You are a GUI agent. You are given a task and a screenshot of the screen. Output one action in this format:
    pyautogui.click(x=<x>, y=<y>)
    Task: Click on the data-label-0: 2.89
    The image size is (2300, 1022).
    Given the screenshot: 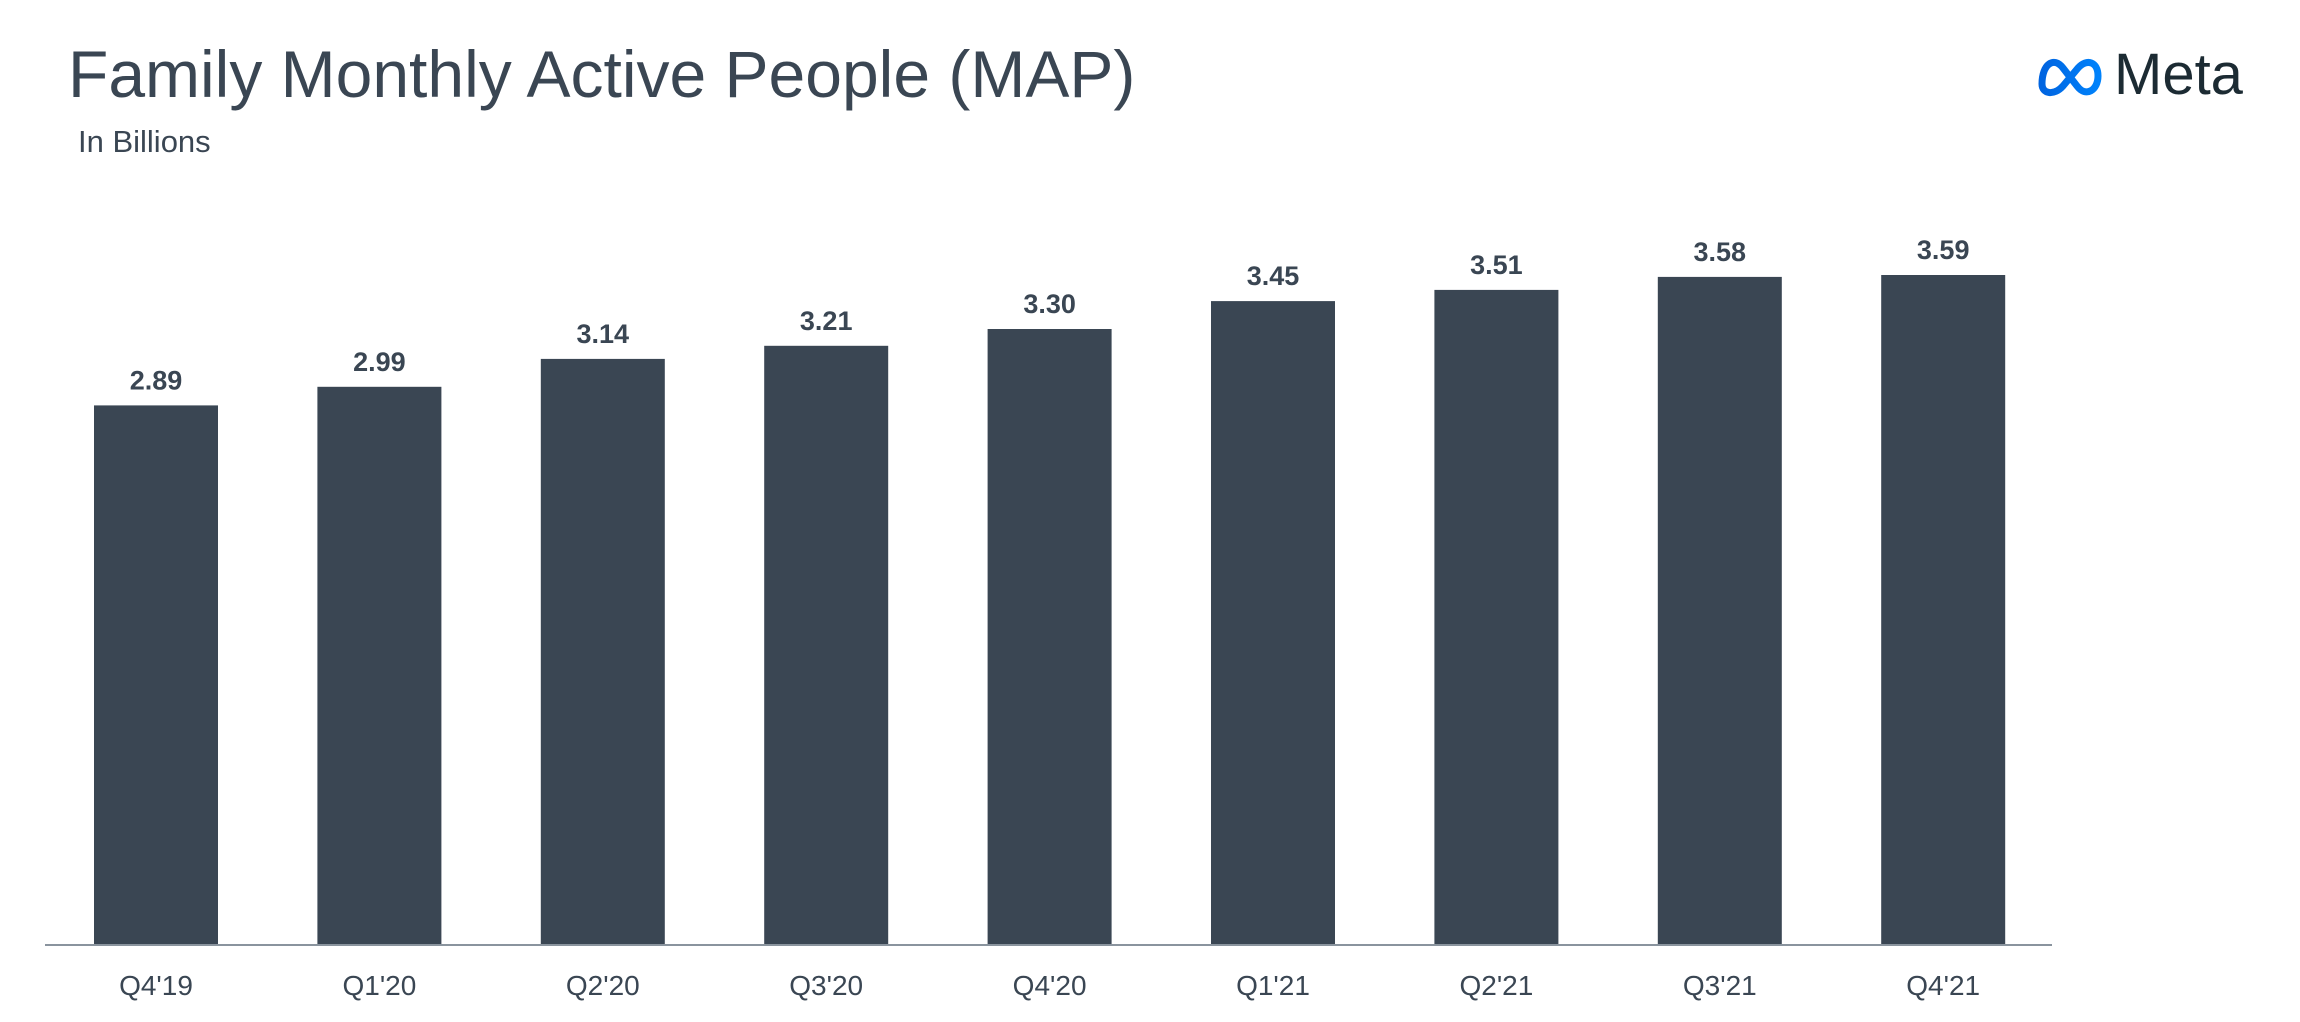 What is the action you would take?
    pyautogui.click(x=156, y=380)
    